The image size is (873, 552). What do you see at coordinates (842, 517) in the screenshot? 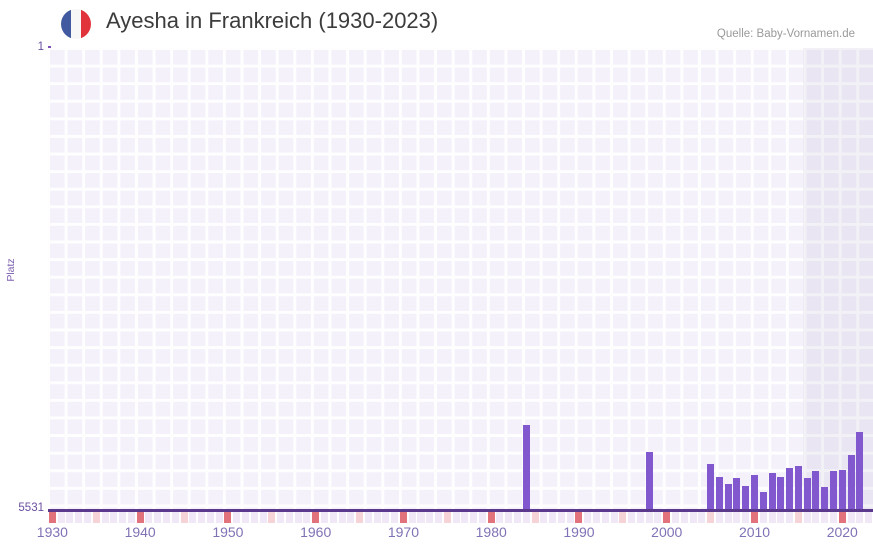
I see `x-tick-2020` at bounding box center [842, 517].